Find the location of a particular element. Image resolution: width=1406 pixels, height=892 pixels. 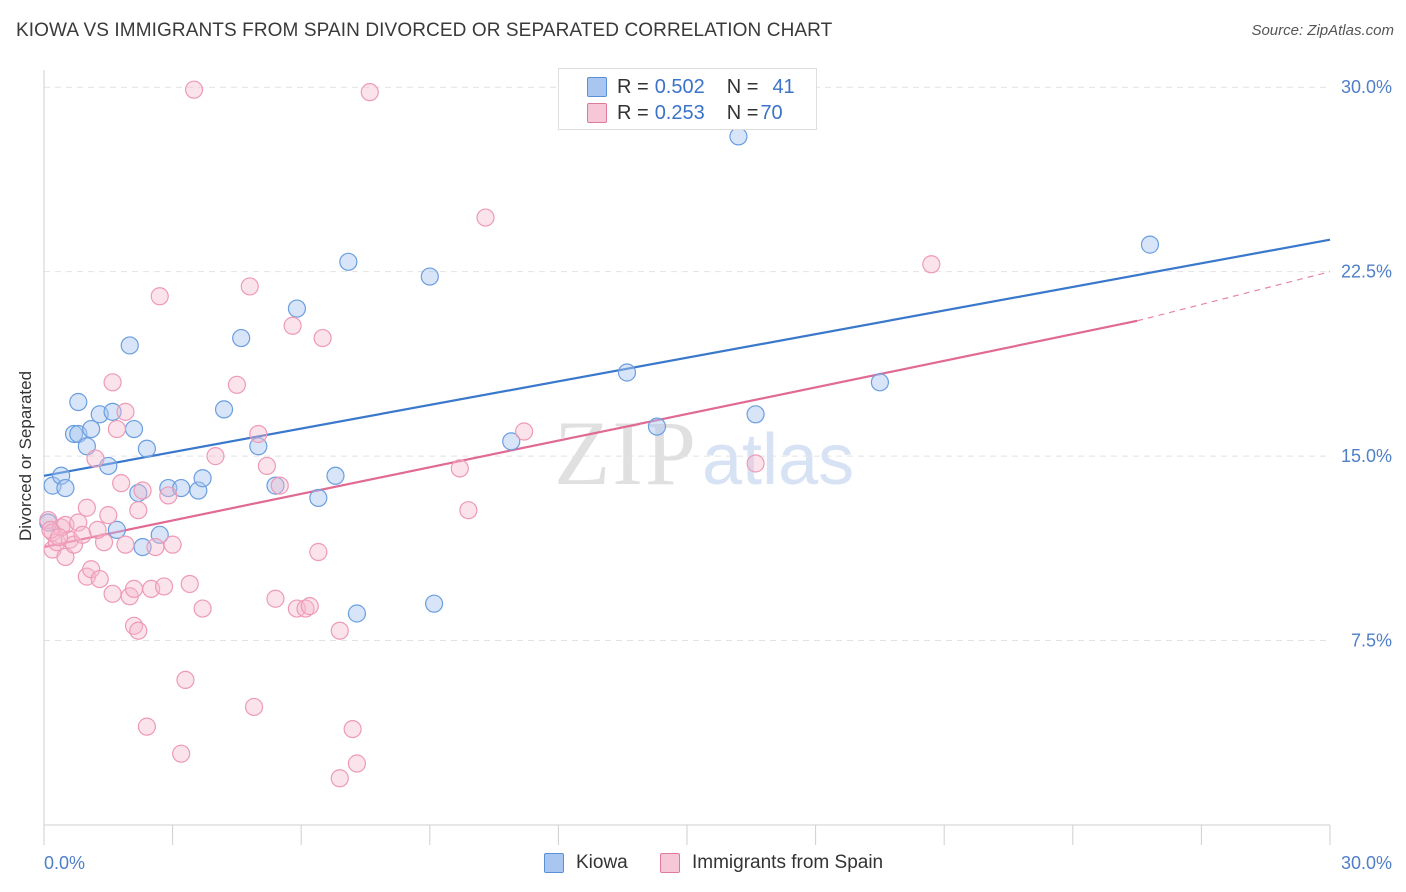

legend-r-label: R = is located at coordinates (633, 112).